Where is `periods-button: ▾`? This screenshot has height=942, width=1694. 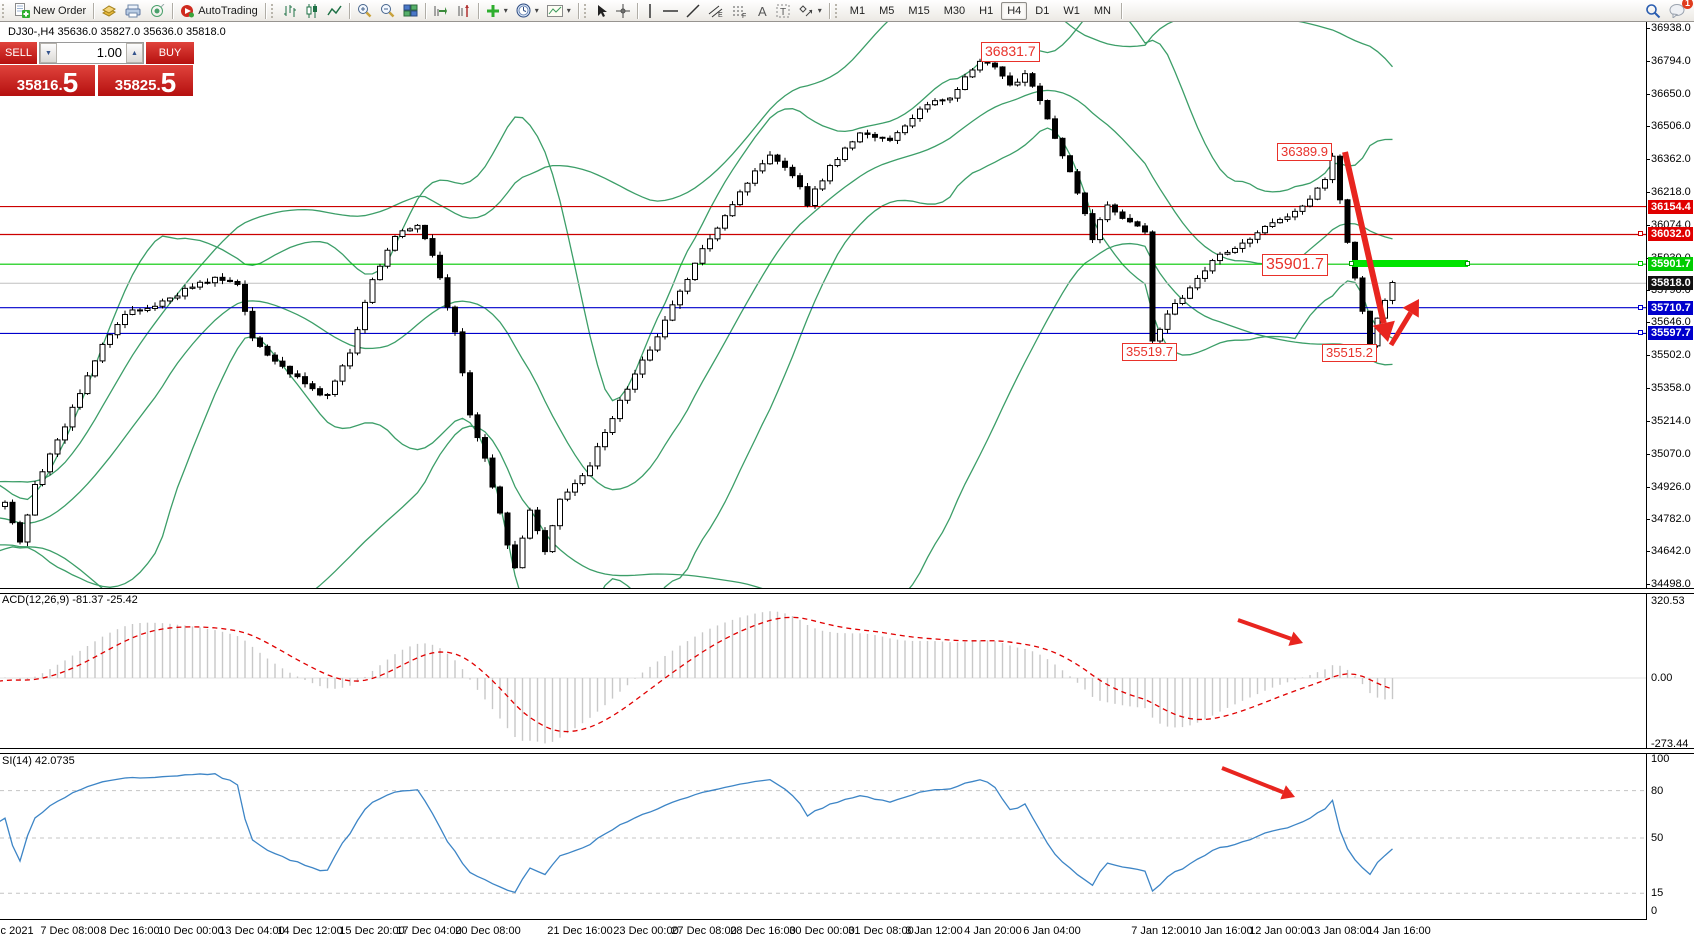 periods-button: ▾ is located at coordinates (527, 11).